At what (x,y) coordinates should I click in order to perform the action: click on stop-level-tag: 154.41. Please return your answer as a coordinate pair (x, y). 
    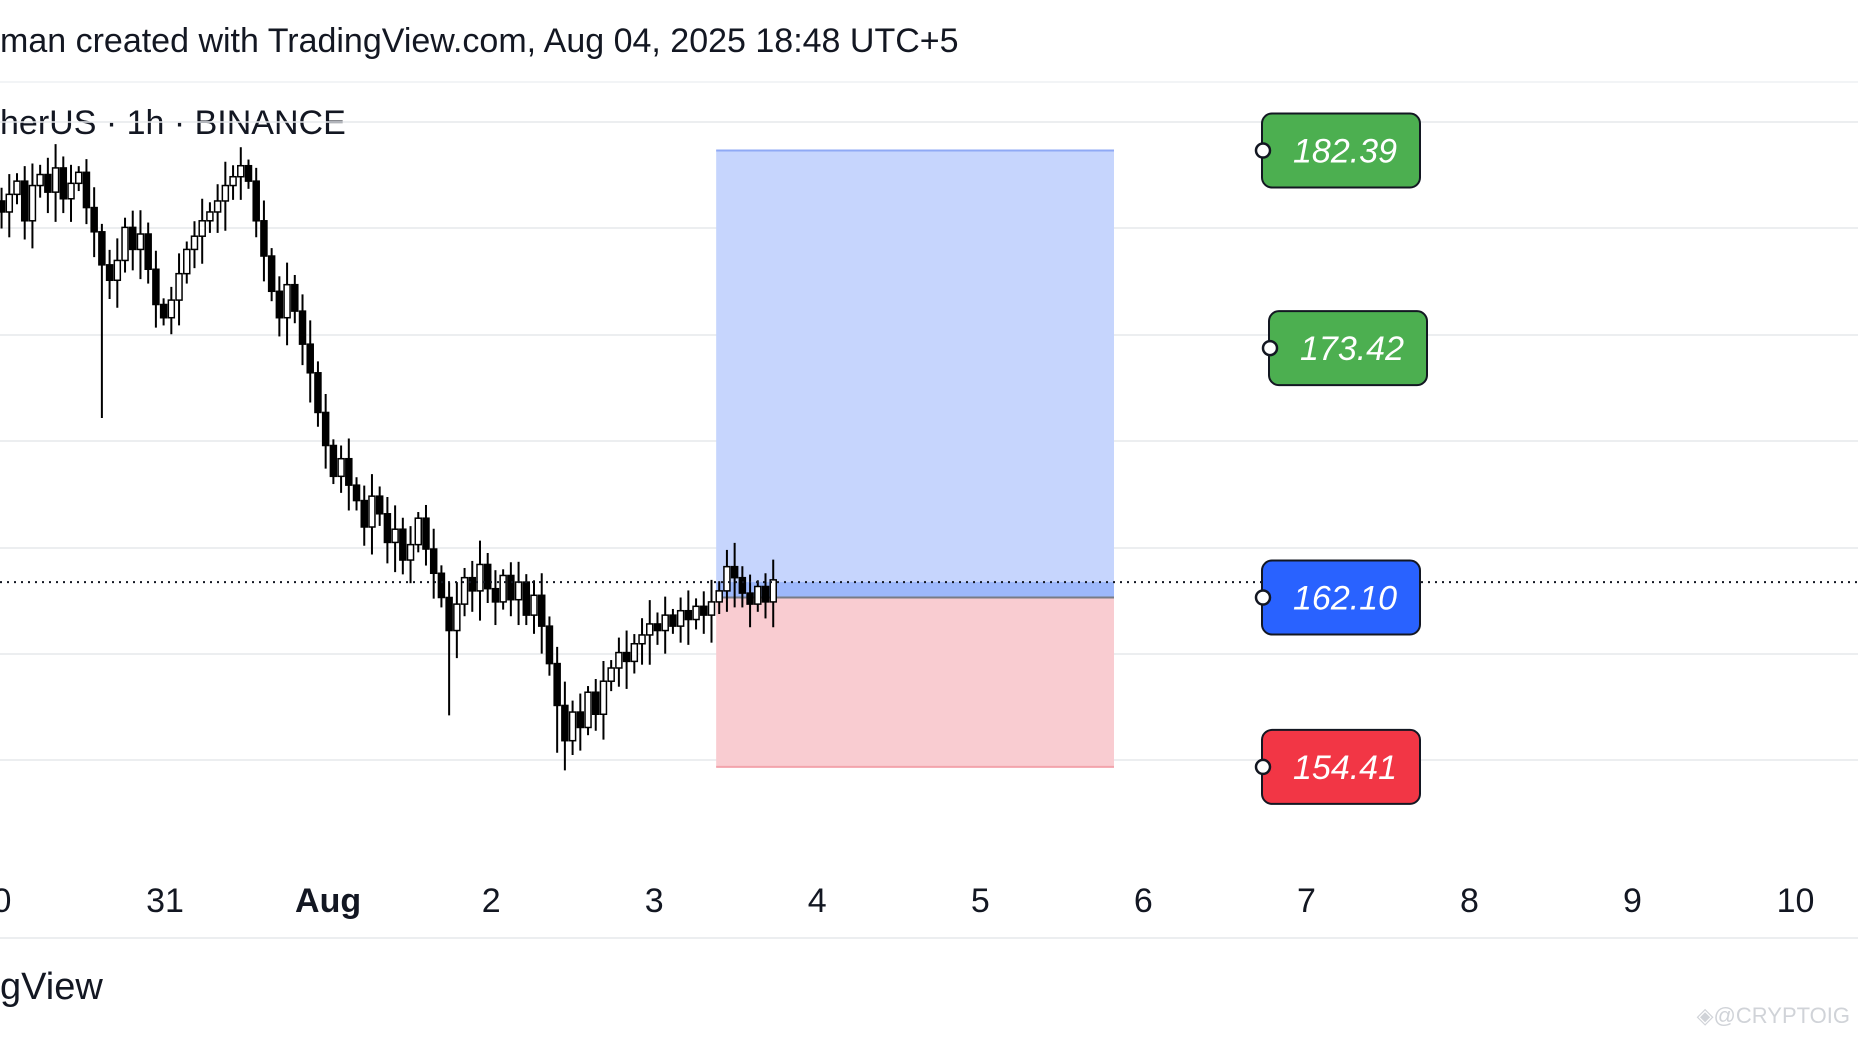
    Looking at the image, I should click on (1337, 766).